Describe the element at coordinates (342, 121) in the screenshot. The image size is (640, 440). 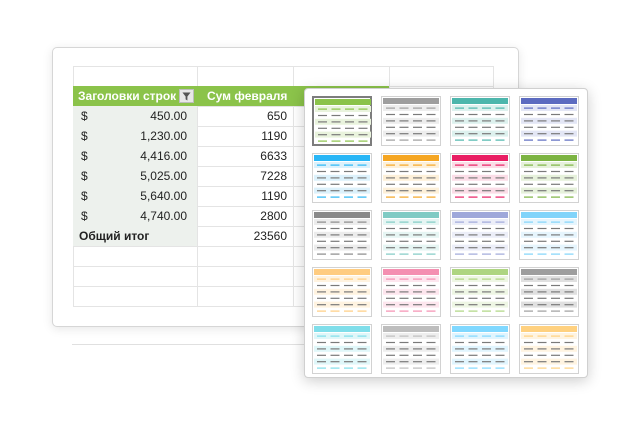
I see `table-style-light-green` at that location.